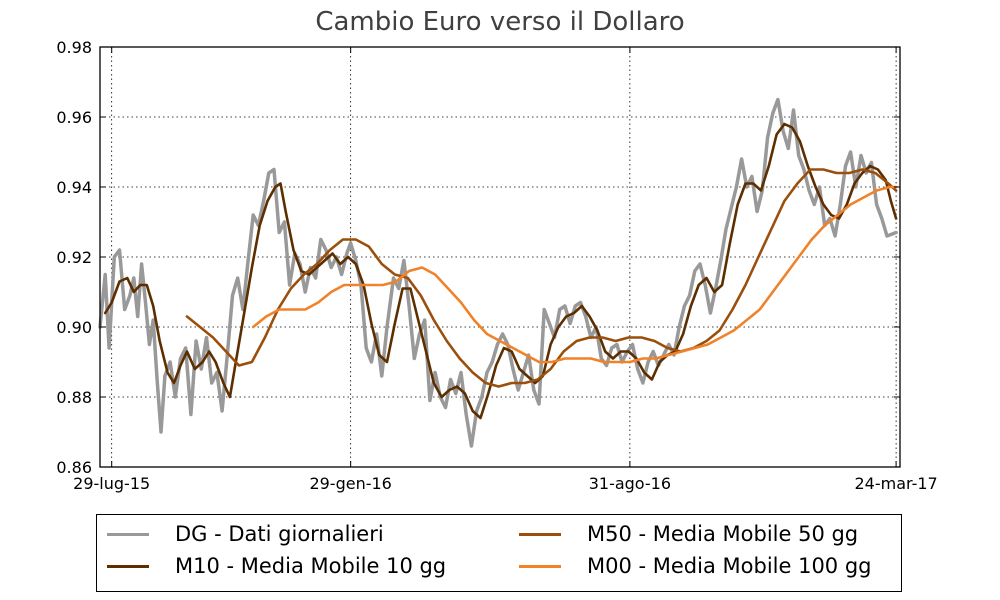 The height and width of the screenshot is (600, 1000). What do you see at coordinates (729, 566) in the screenshot?
I see `legend-label-m00: M00 - Media Mobile 100 gg` at bounding box center [729, 566].